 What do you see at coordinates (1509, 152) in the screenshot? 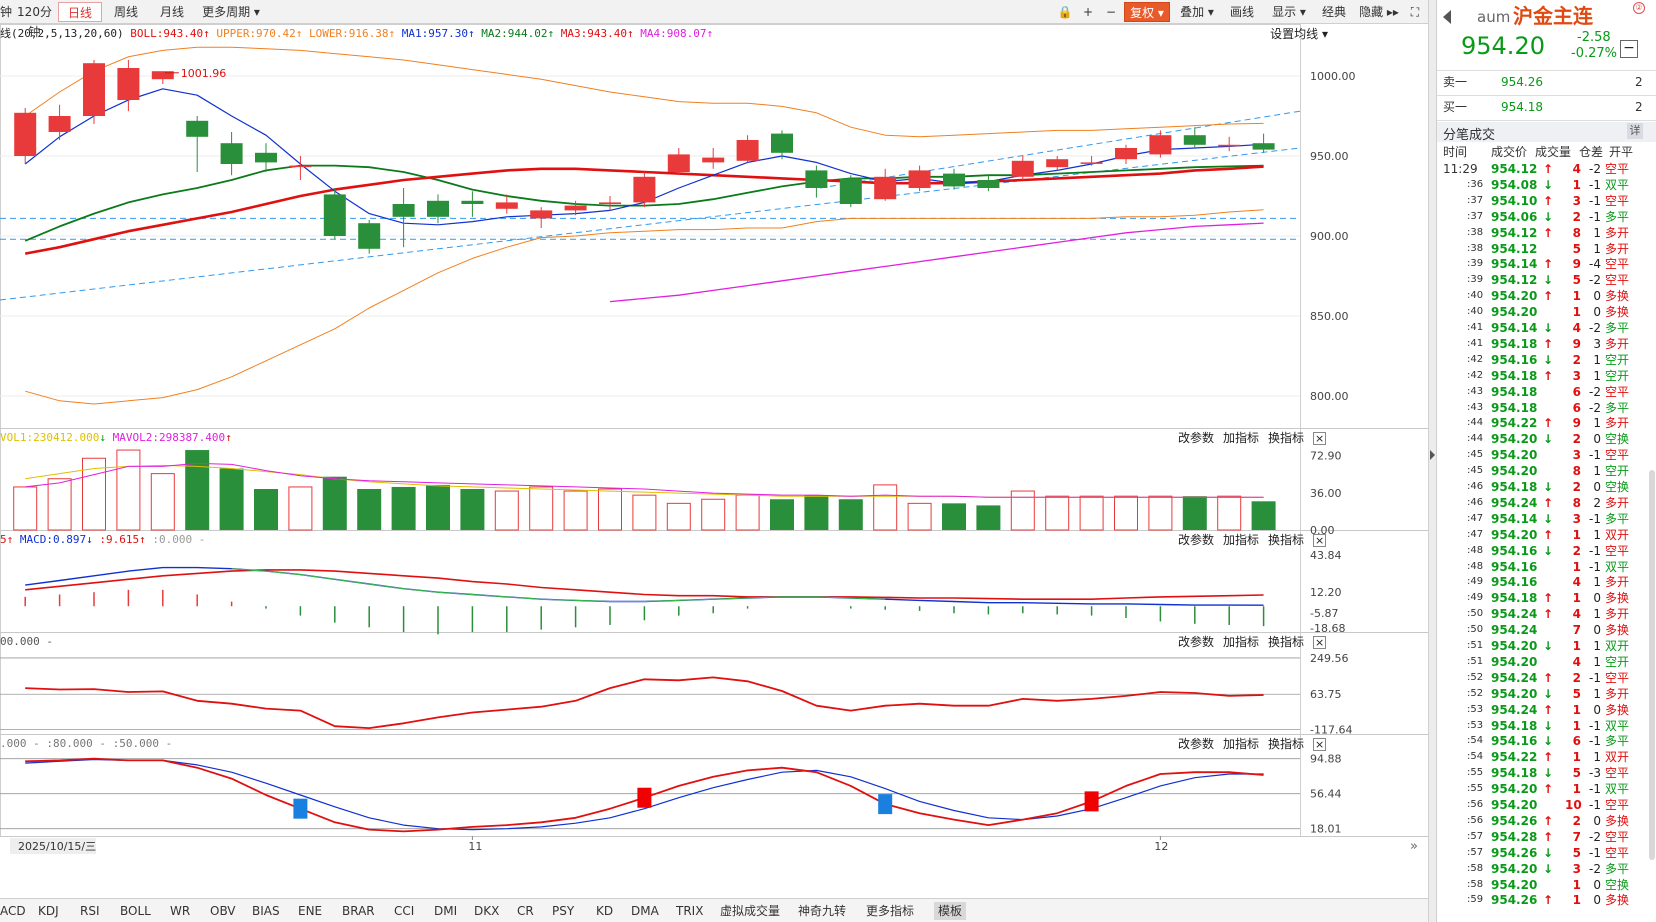
I see `ticks-header-cell: 成交价` at bounding box center [1509, 152].